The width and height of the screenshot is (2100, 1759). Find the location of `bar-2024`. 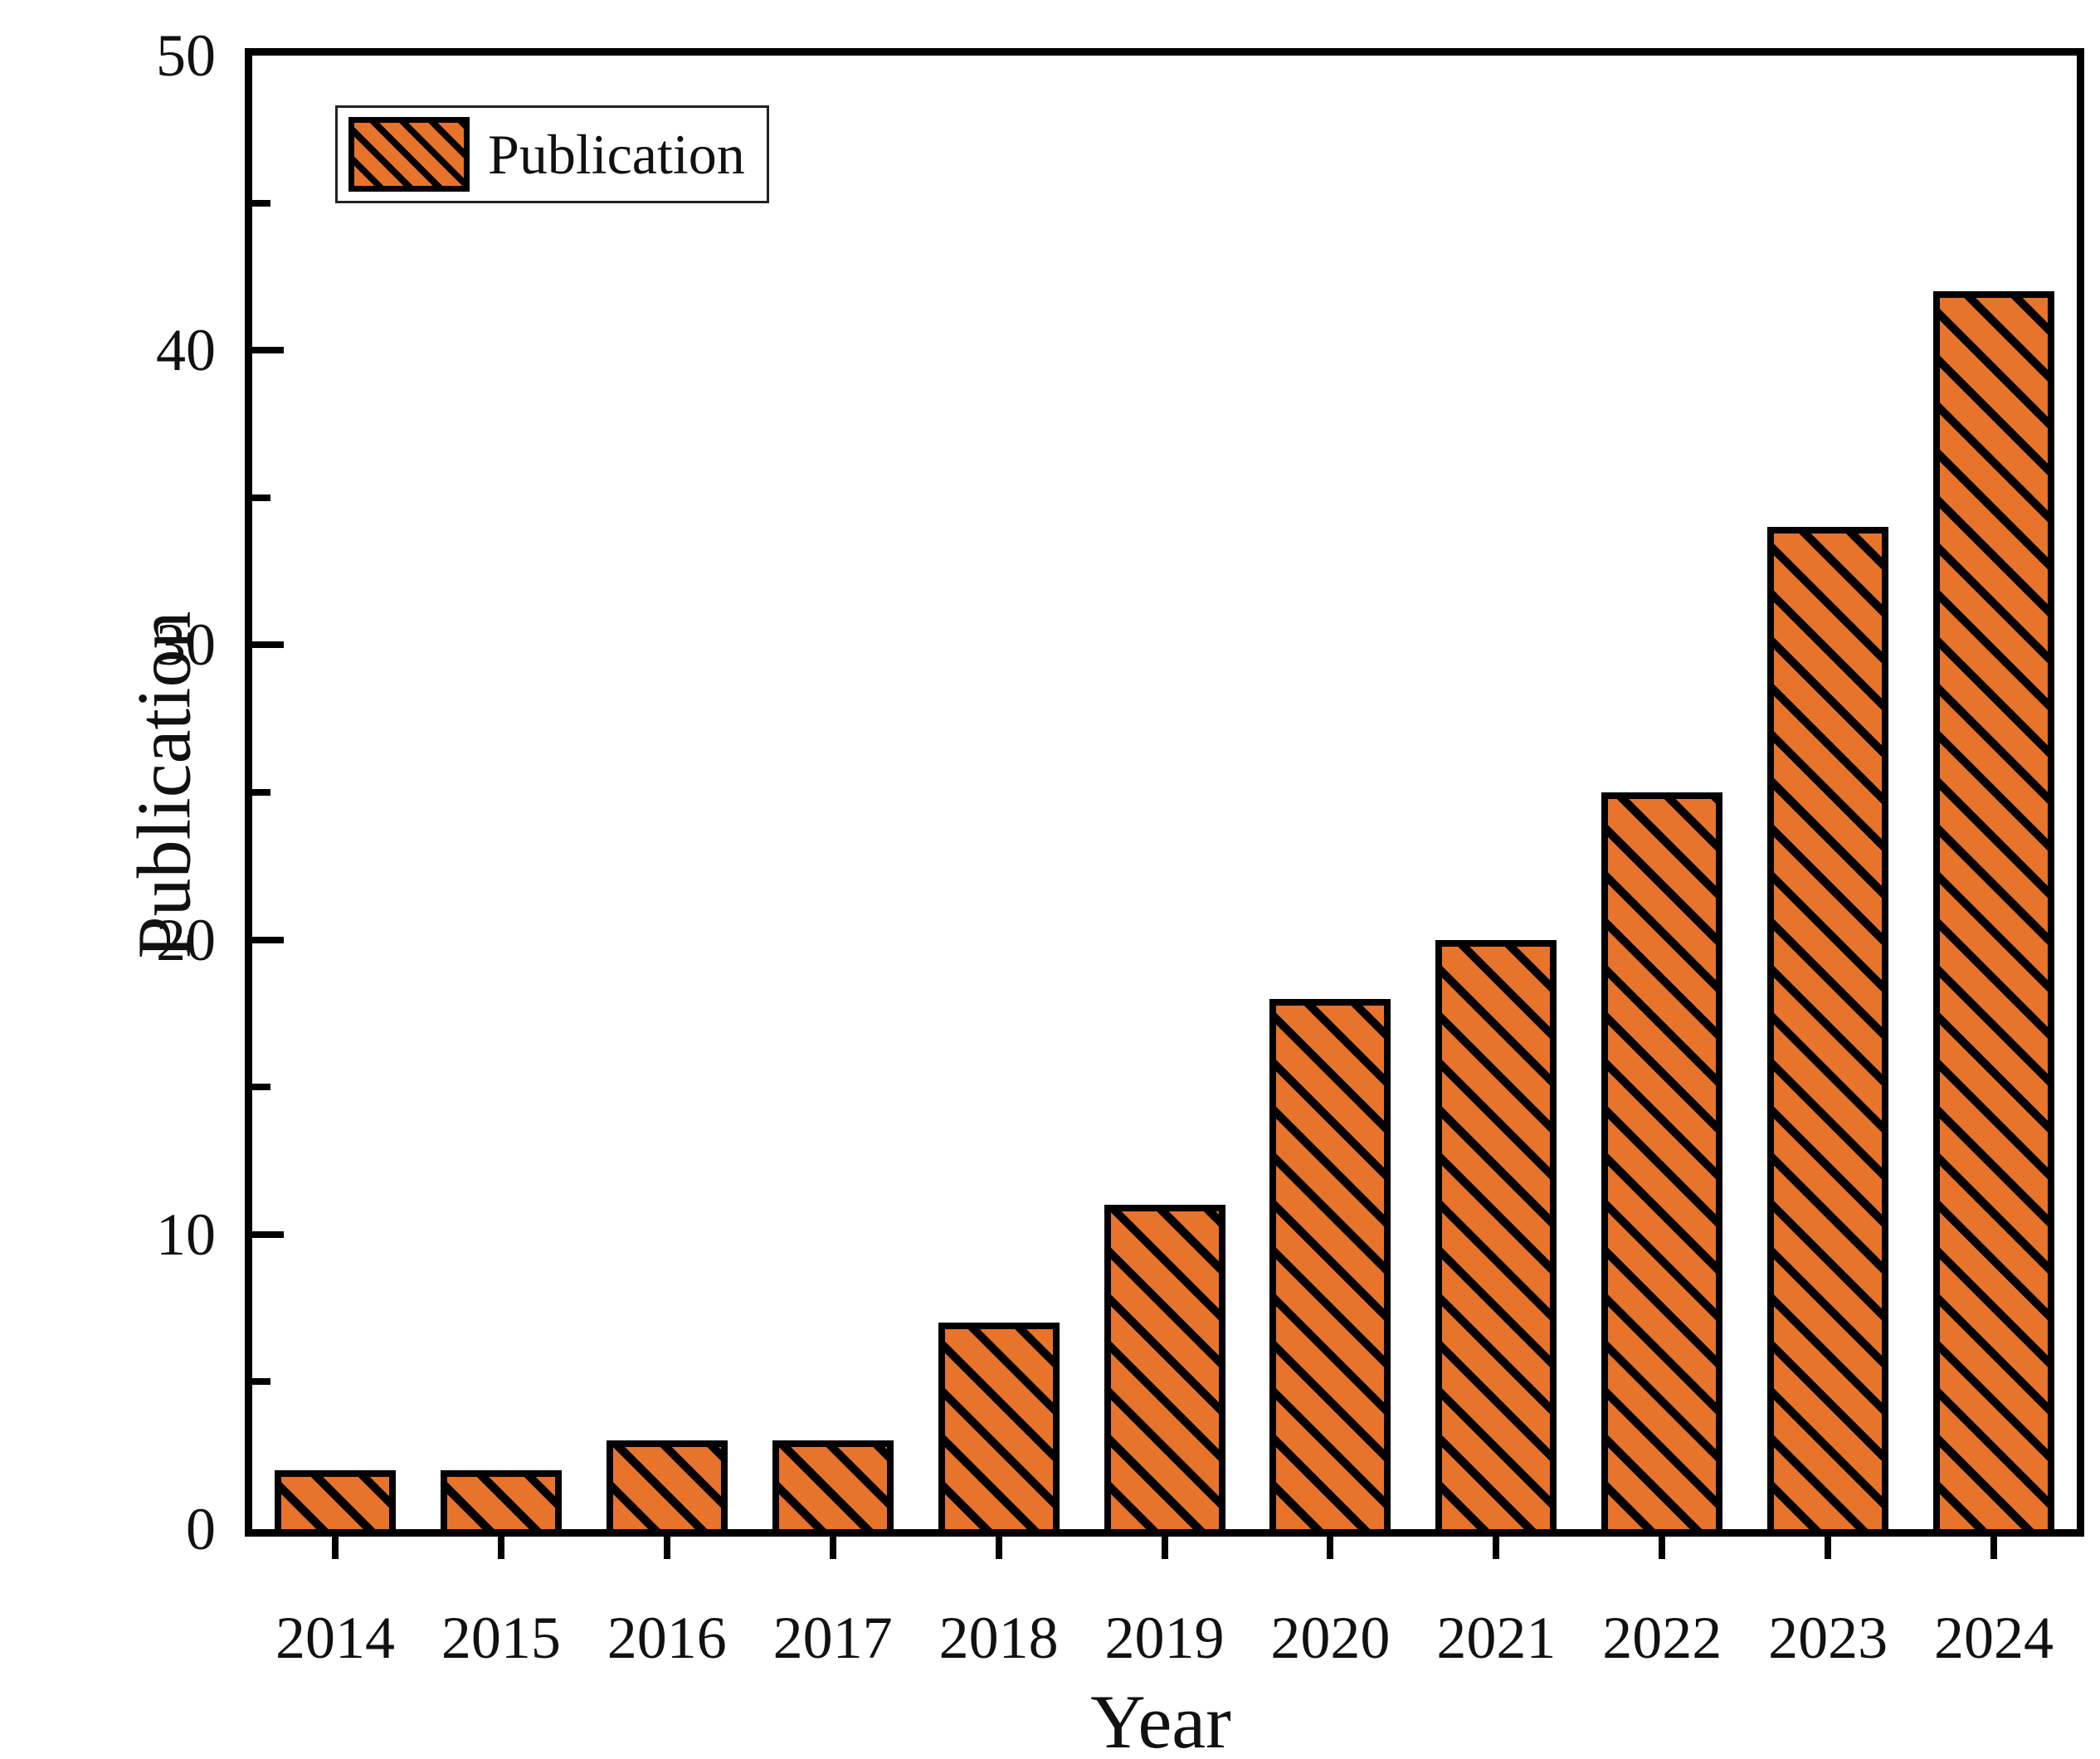

bar-2024 is located at coordinates (1994, 910).